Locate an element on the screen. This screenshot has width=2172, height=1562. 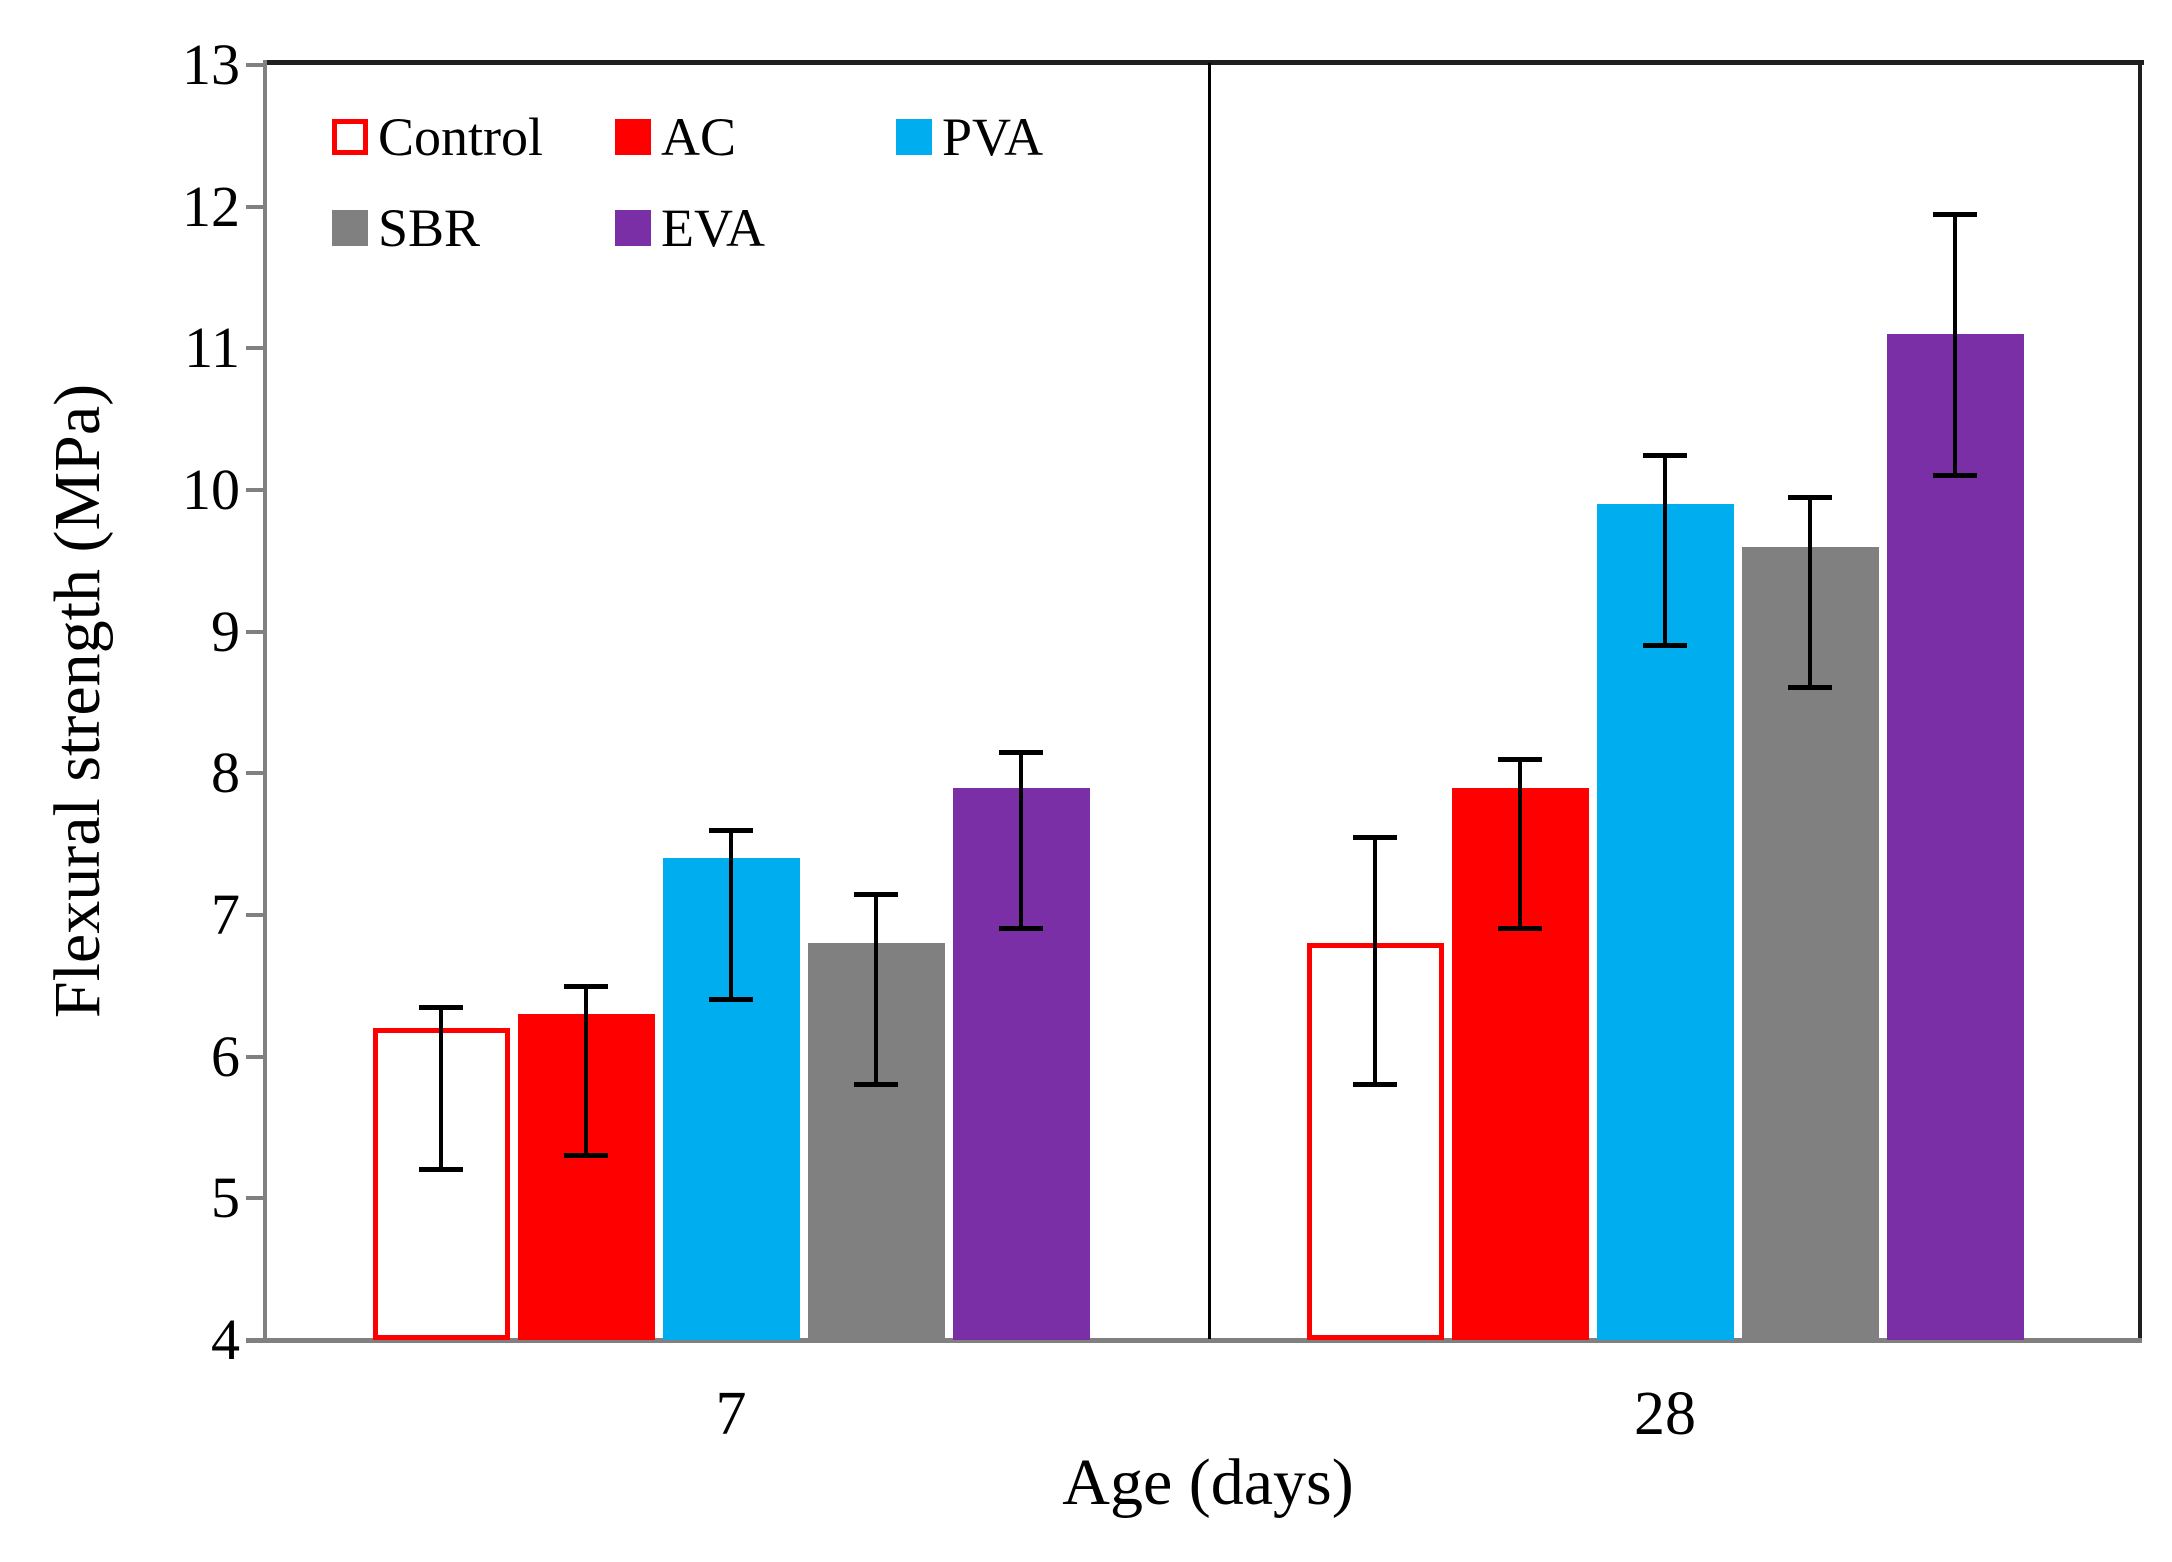
y-tick-label: 4 is located at coordinates (225, 1339).